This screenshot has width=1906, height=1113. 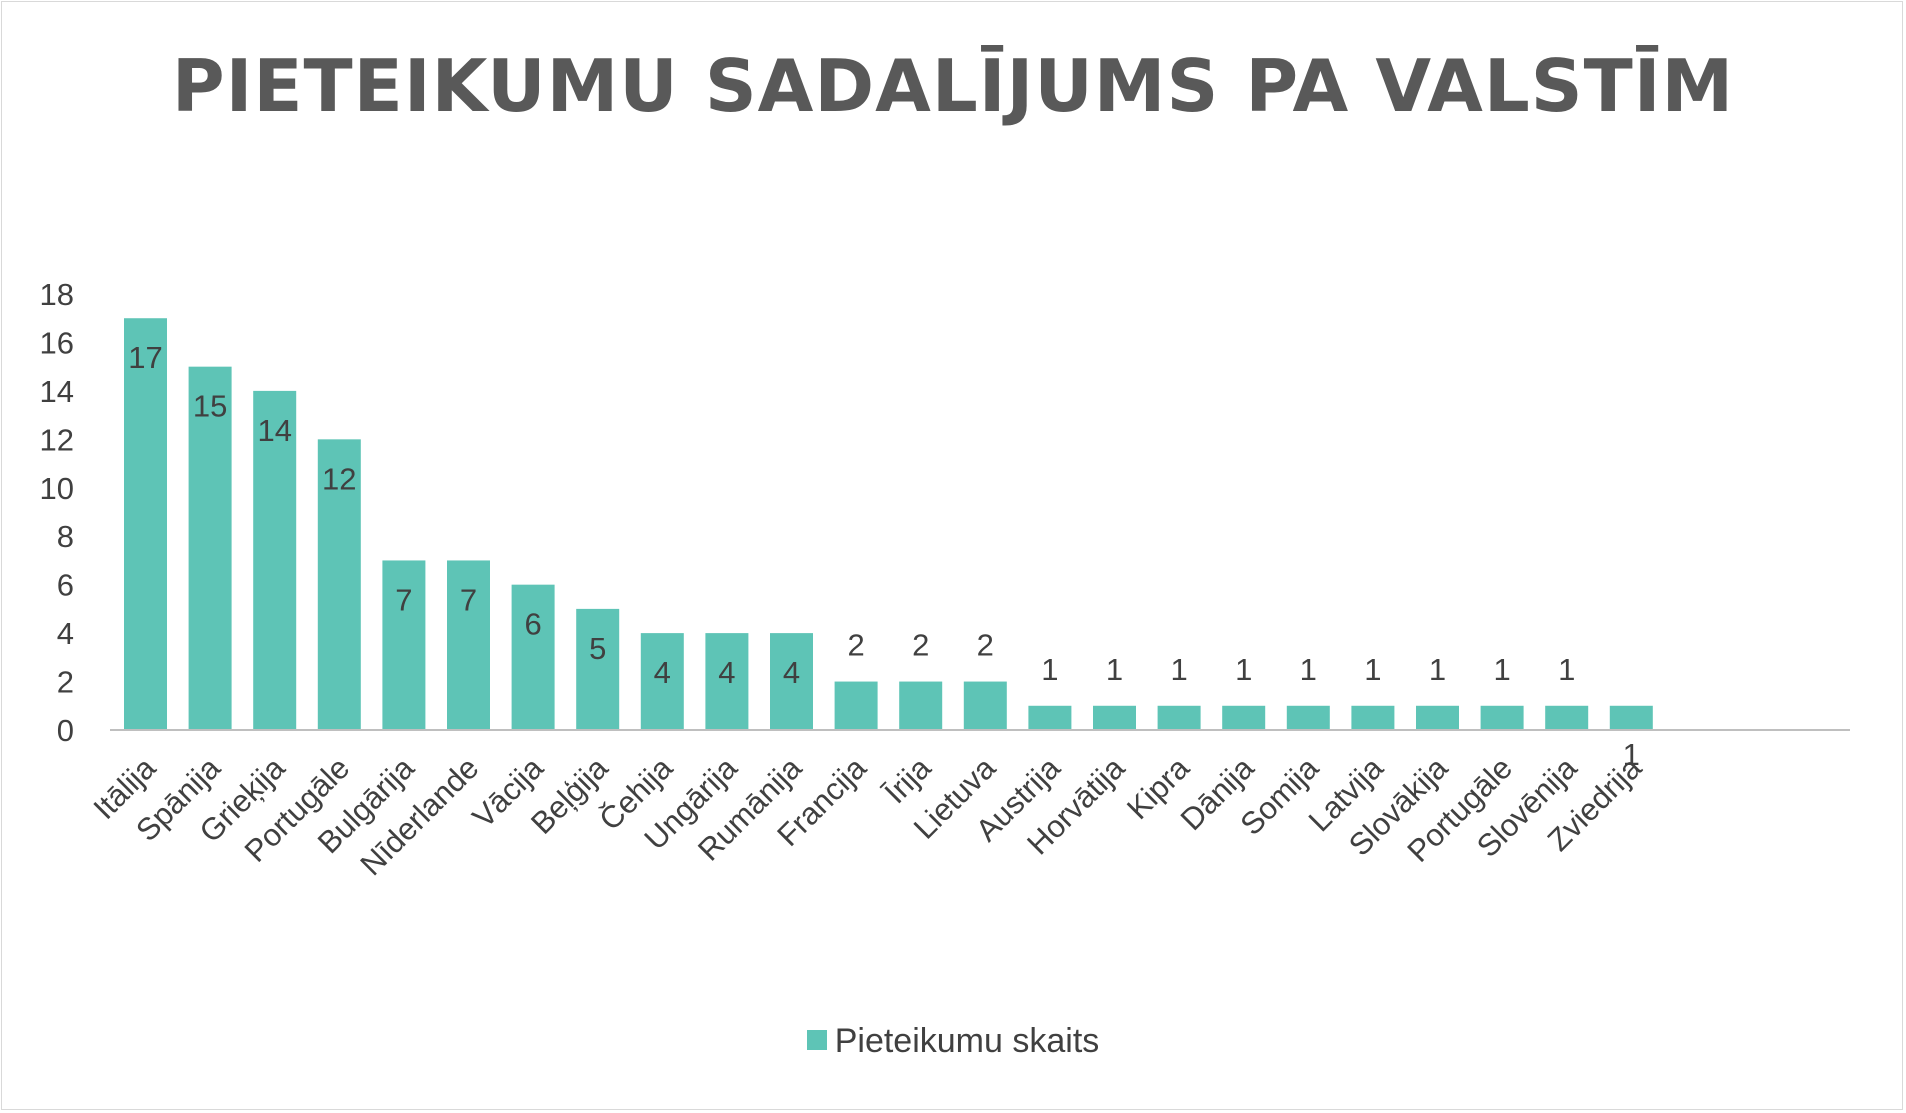 I want to click on legend: Pieteikumu skaits, so click(x=953, y=1041).